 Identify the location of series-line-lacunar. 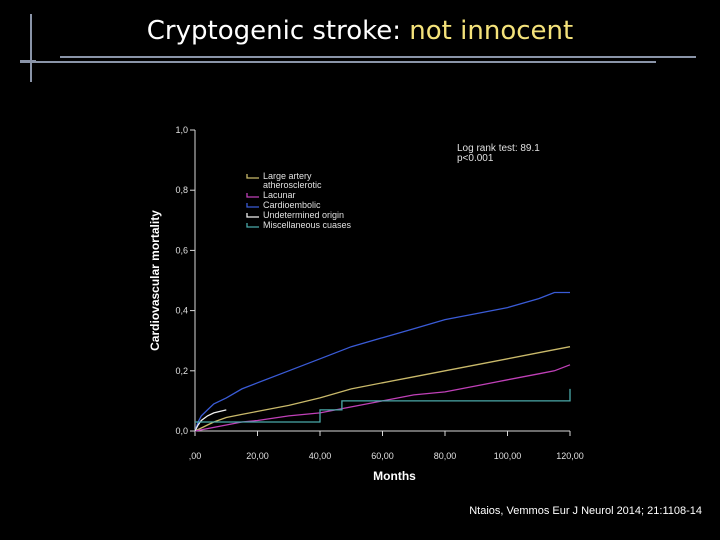
(382, 398).